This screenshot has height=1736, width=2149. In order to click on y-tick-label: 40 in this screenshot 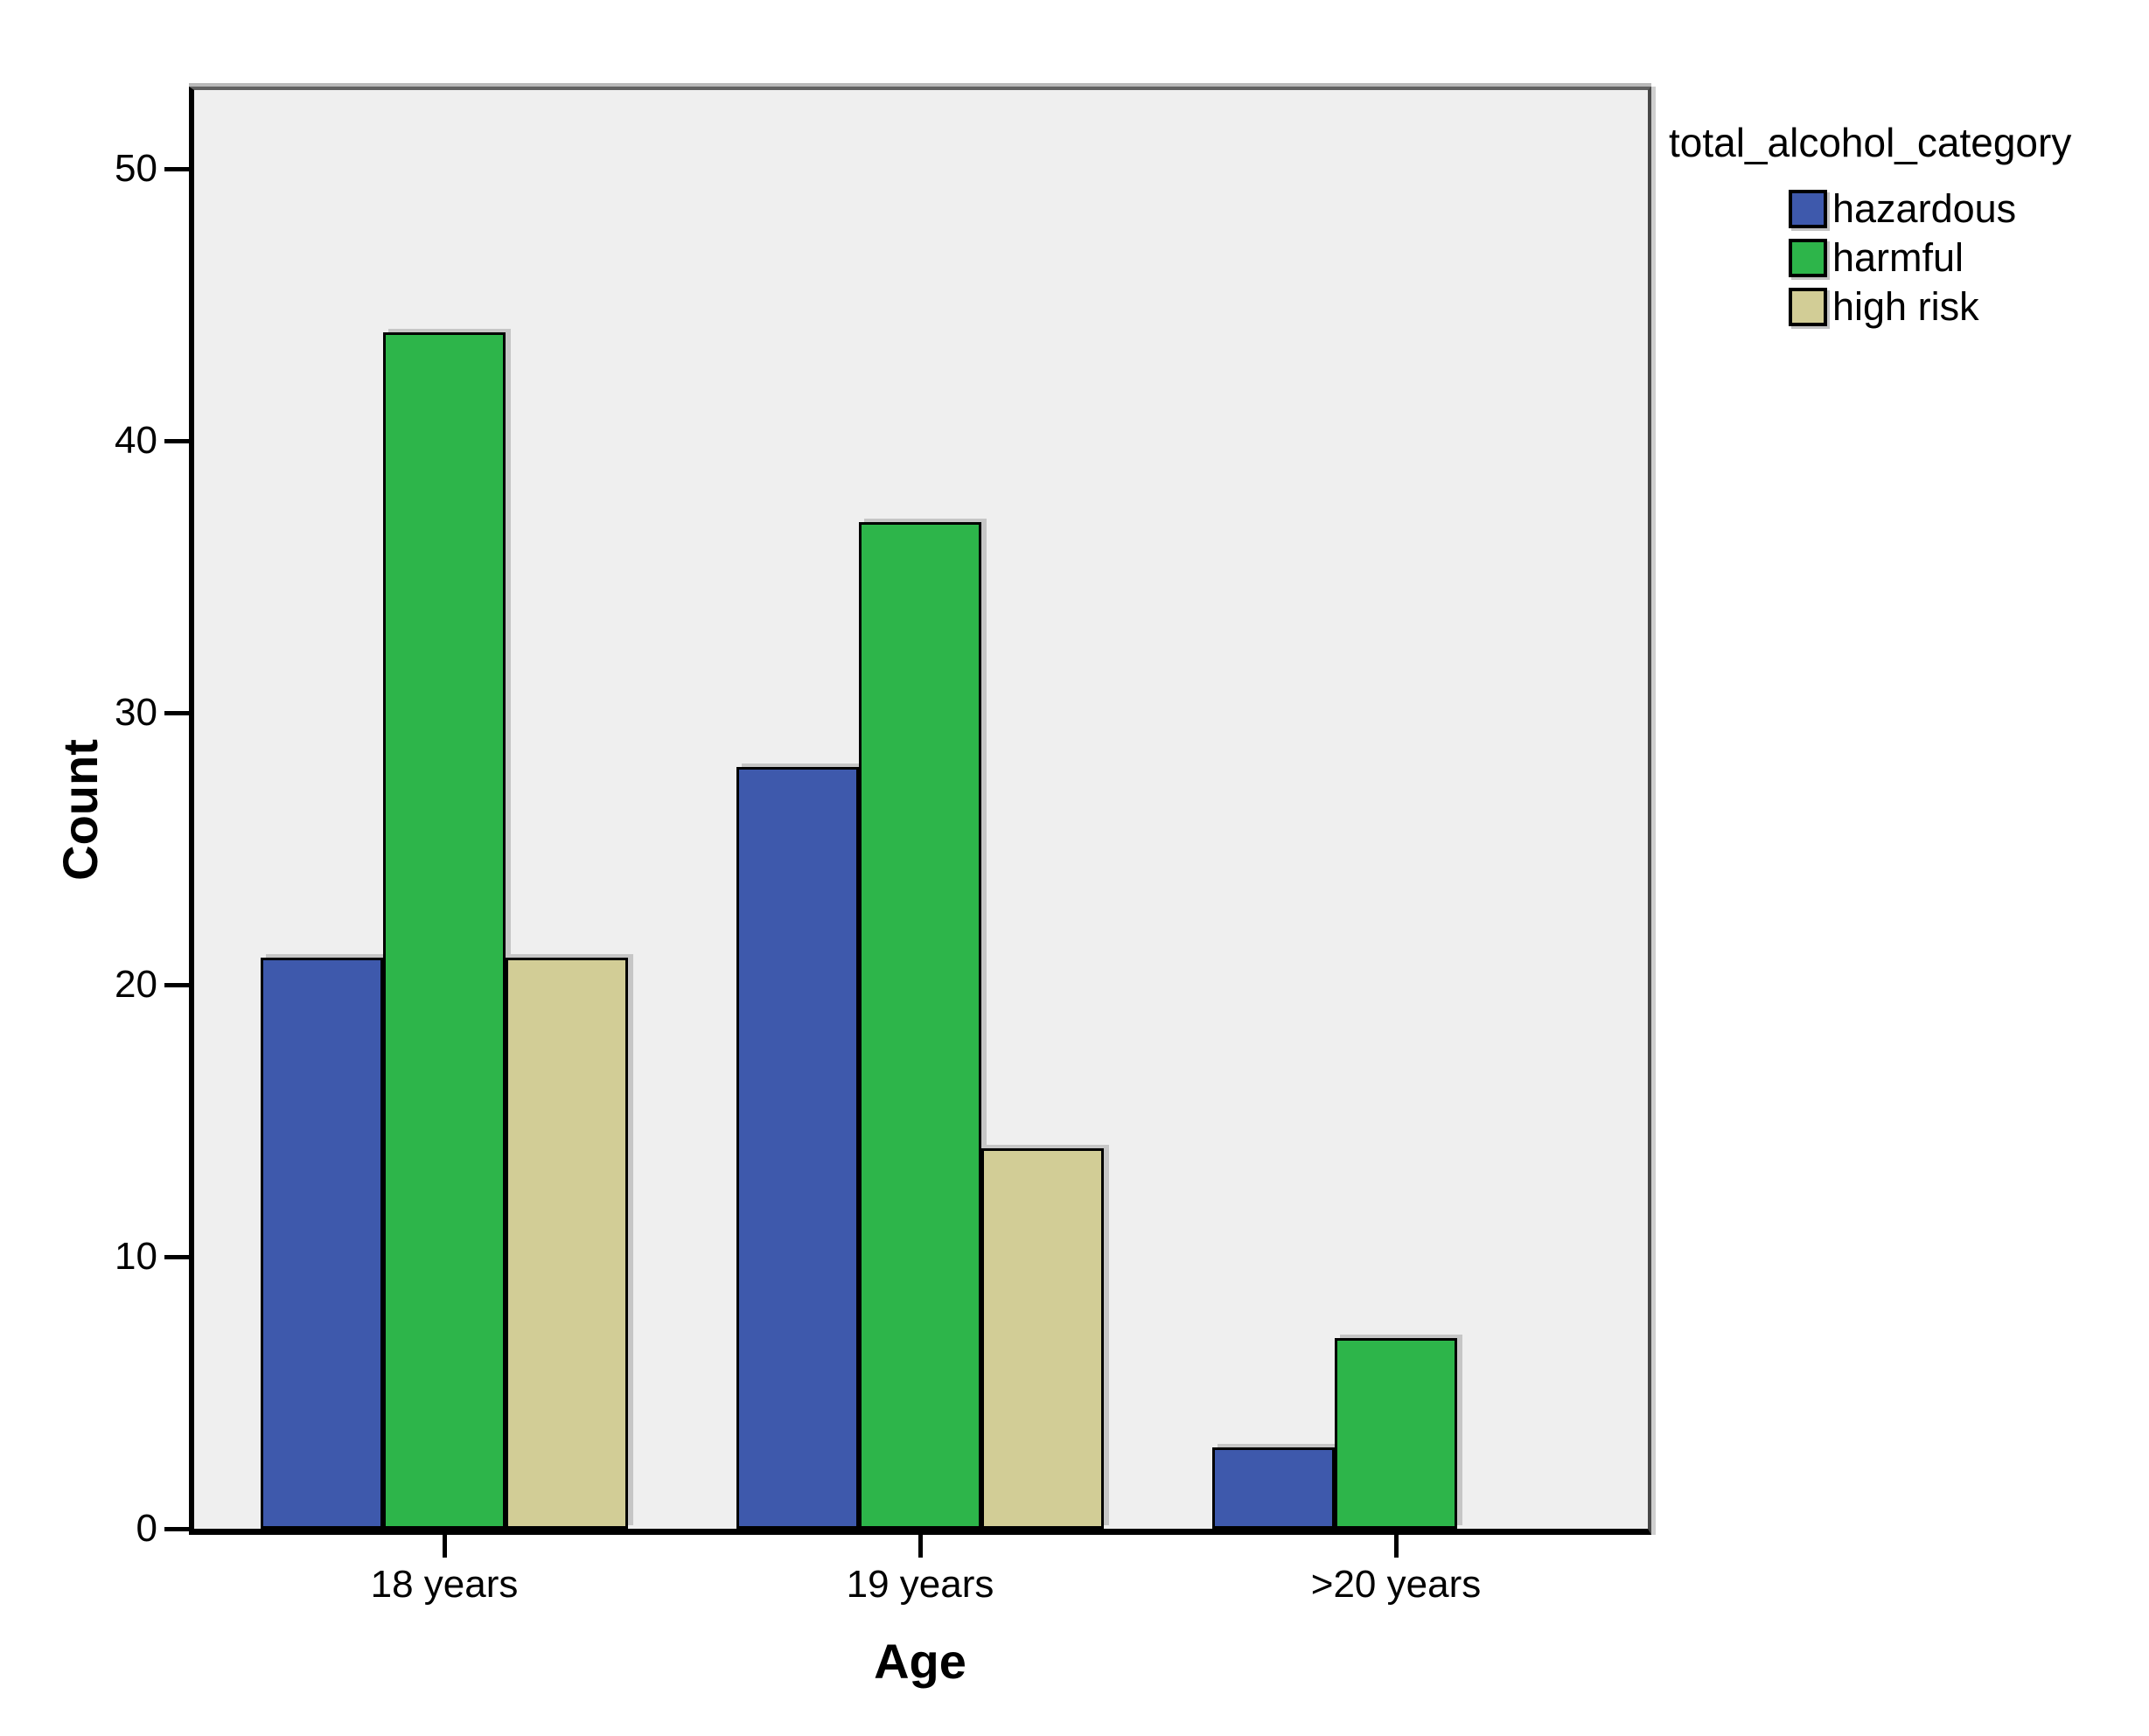, I will do `click(136, 440)`.